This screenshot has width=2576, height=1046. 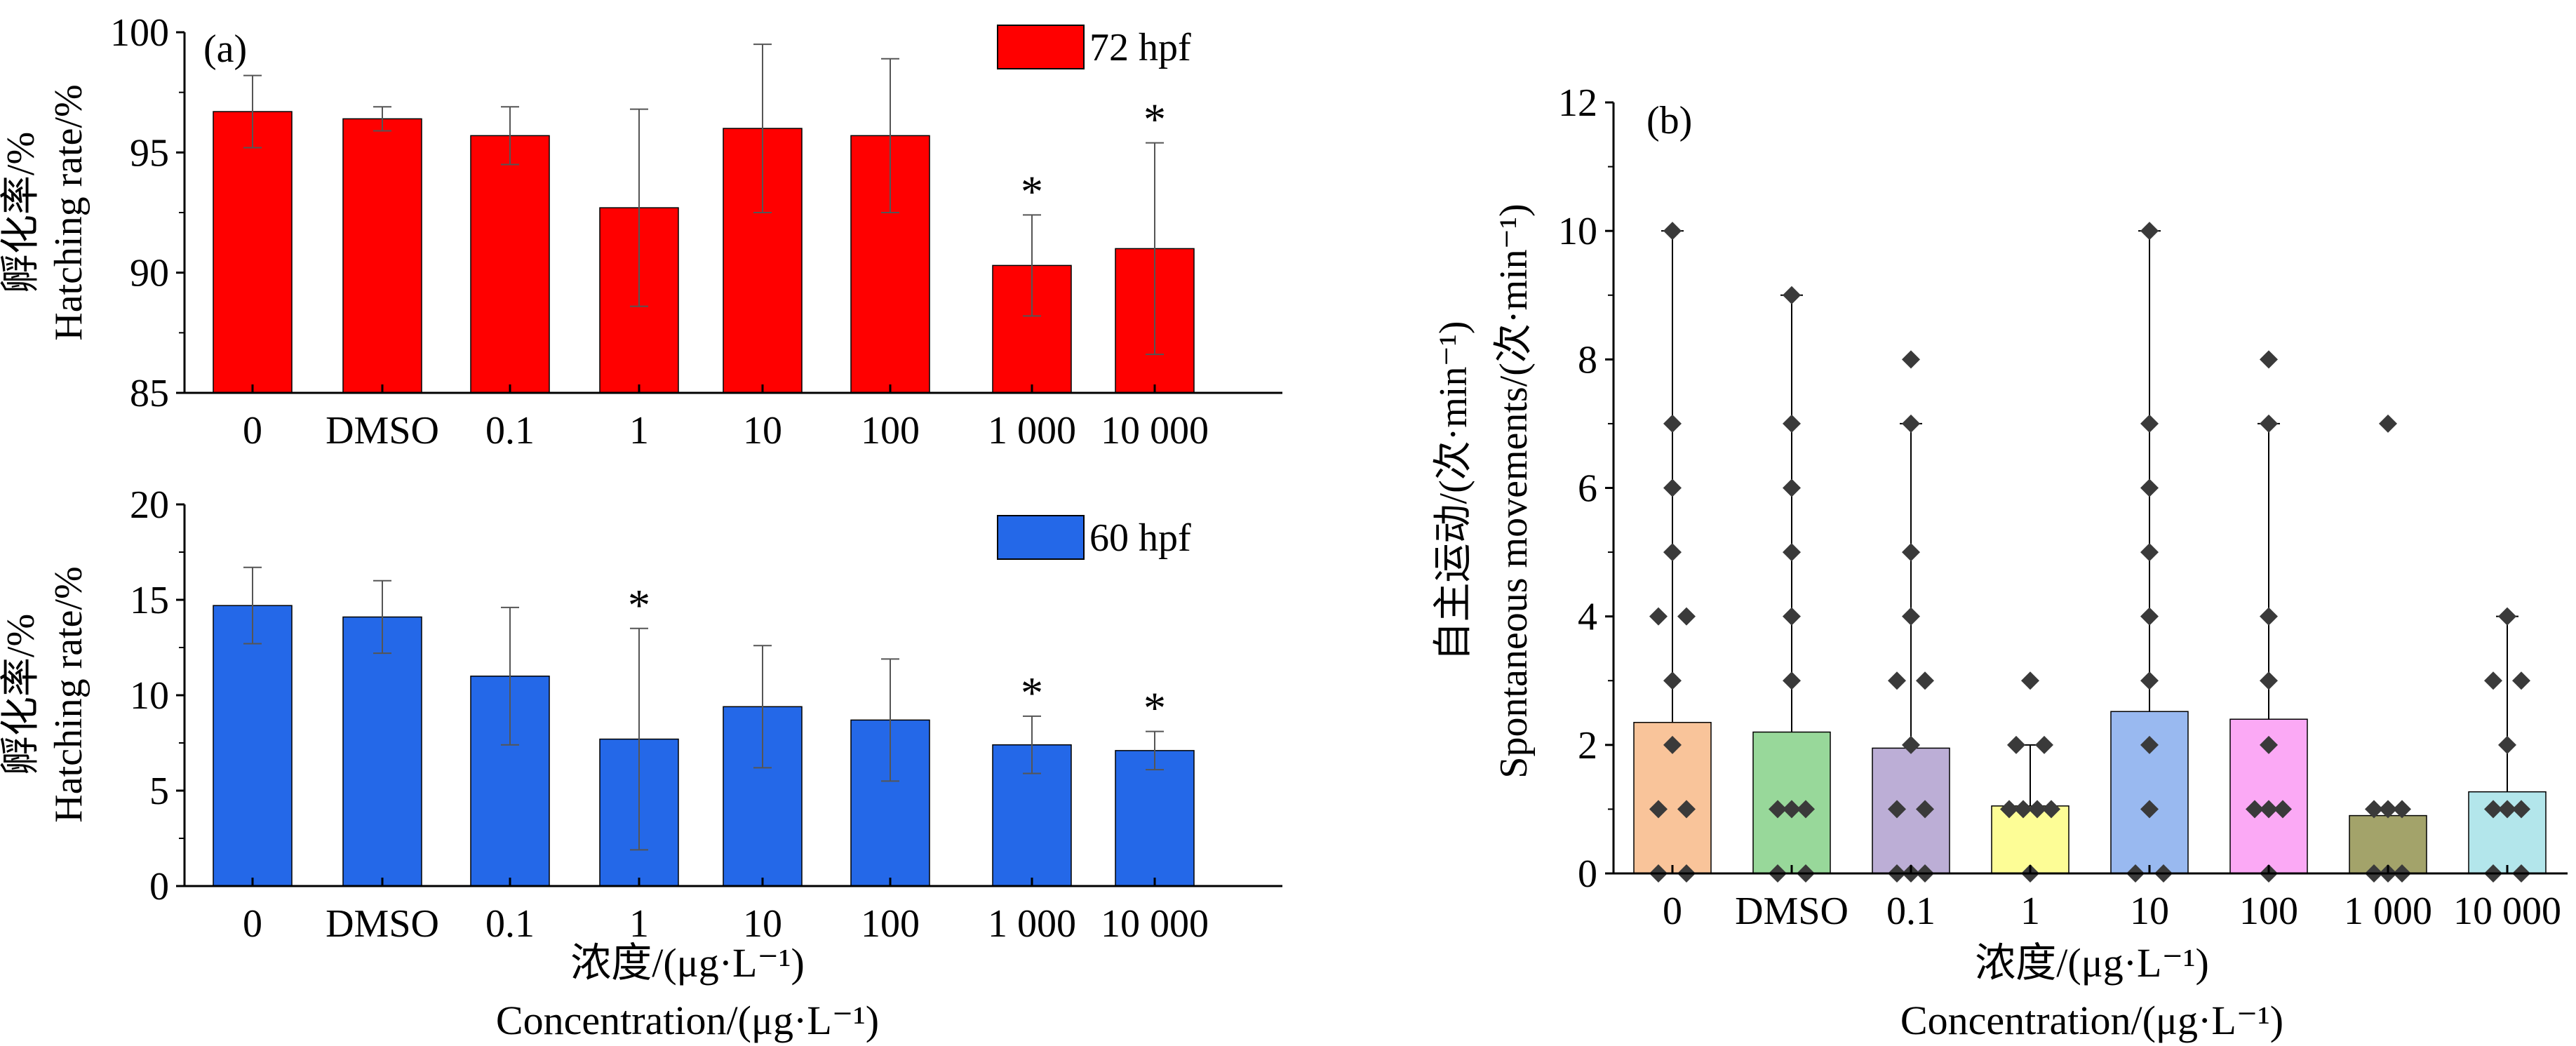 I want to click on x-tick-label: 10 000, so click(x=2507, y=911).